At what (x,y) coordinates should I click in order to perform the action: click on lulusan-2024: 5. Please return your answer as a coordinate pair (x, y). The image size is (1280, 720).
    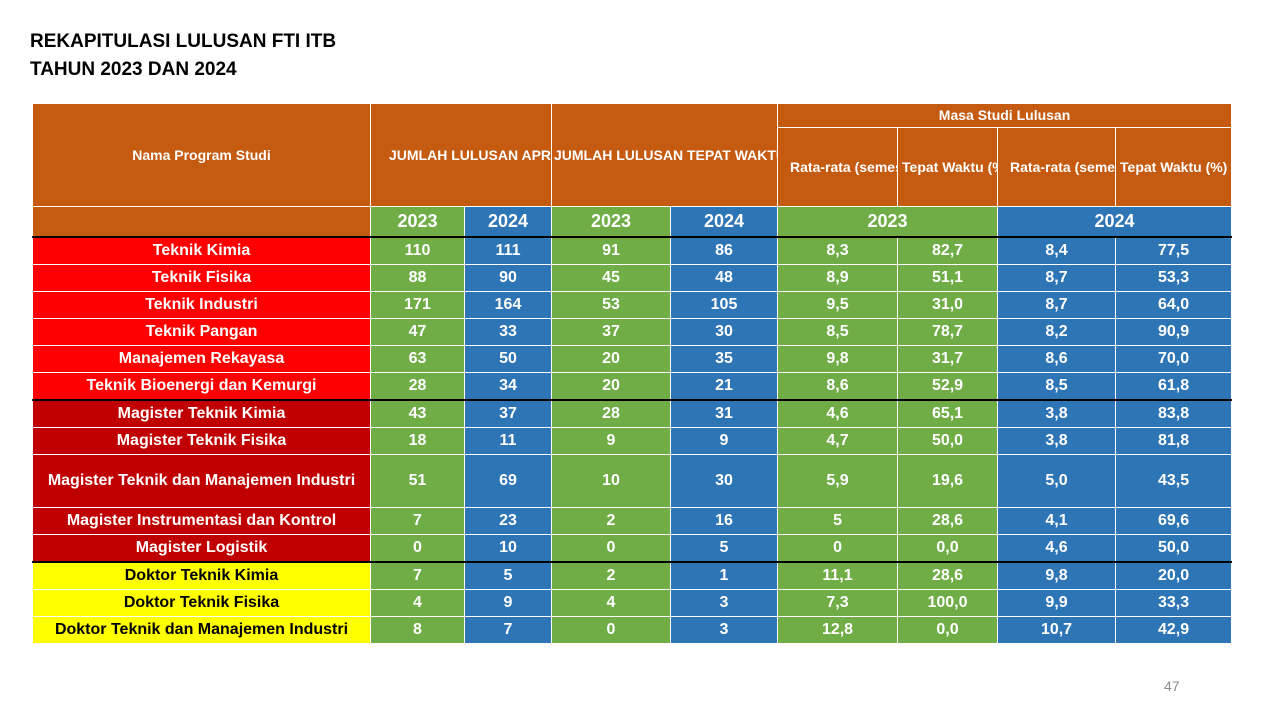
    Looking at the image, I should click on (508, 575).